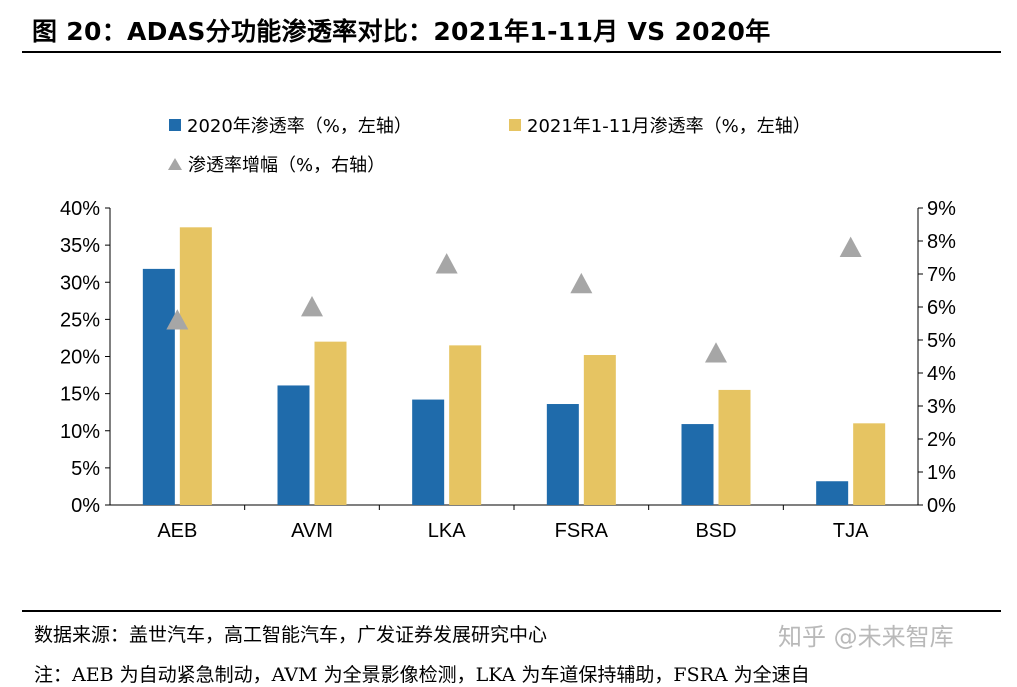 This screenshot has width=1017, height=687. What do you see at coordinates (669, 126) in the screenshot?
I see `legend-label-2021: 2021年1-11月渗透率（%，左轴）` at bounding box center [669, 126].